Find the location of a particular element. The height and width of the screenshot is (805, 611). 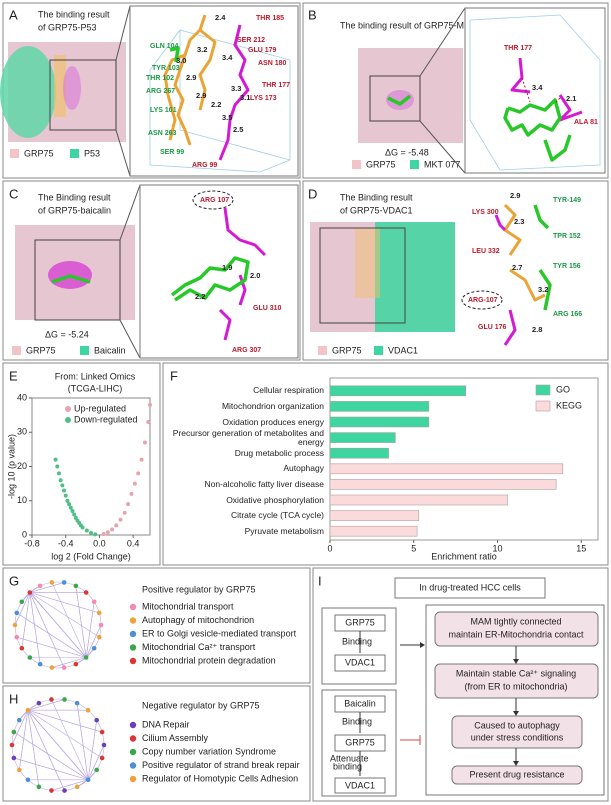

panel-label: D is located at coordinates (312, 193).